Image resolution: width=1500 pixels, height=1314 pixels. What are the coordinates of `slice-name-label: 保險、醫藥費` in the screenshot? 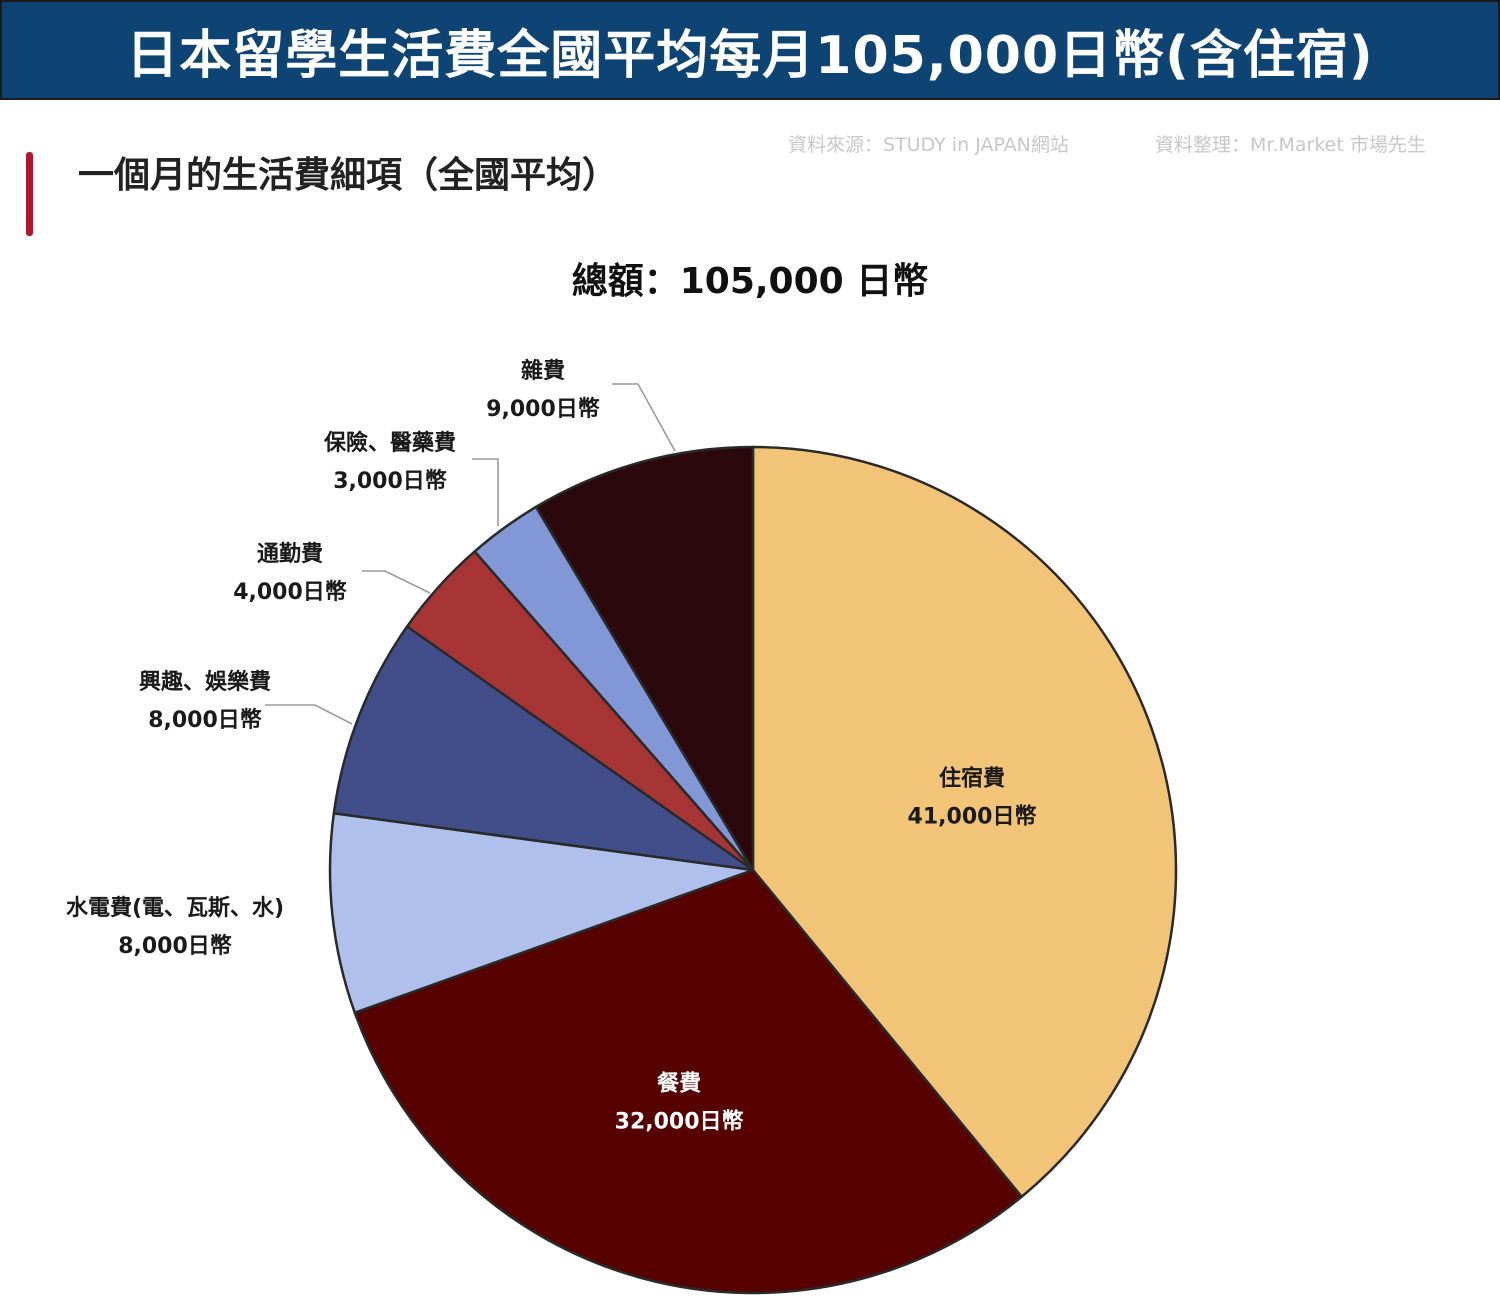 It's located at (389, 443).